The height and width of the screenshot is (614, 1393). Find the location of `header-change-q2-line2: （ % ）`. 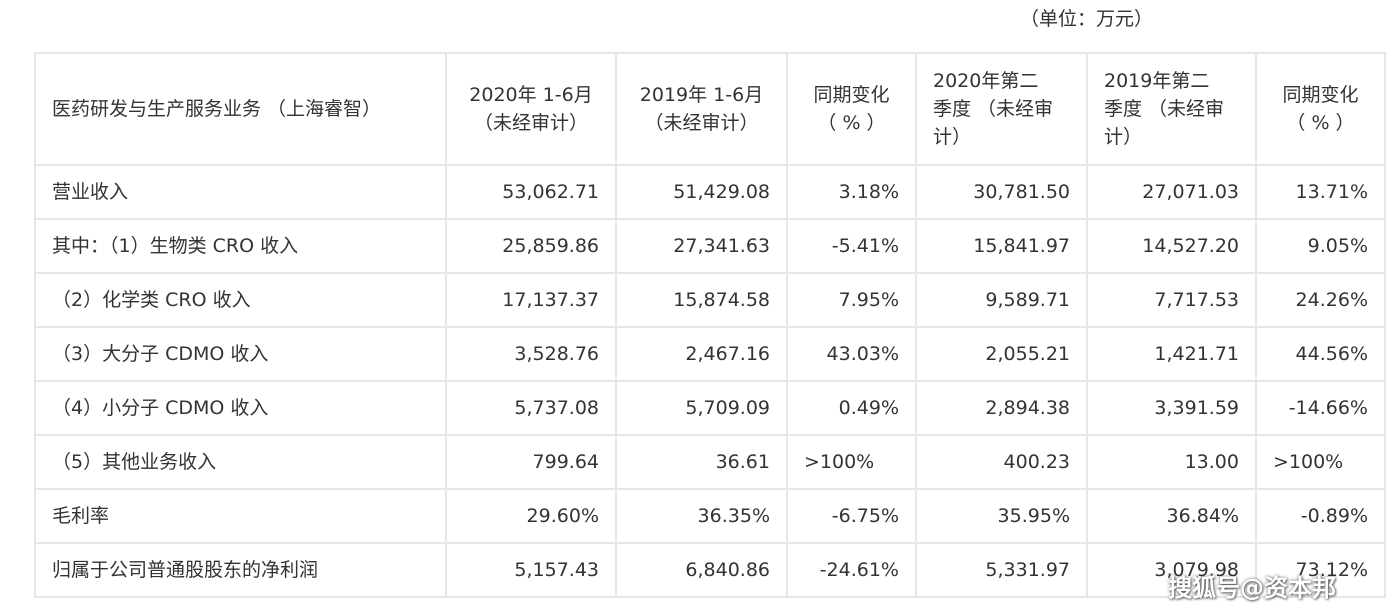

header-change-q2-line2: （ % ） is located at coordinates (1320, 123).